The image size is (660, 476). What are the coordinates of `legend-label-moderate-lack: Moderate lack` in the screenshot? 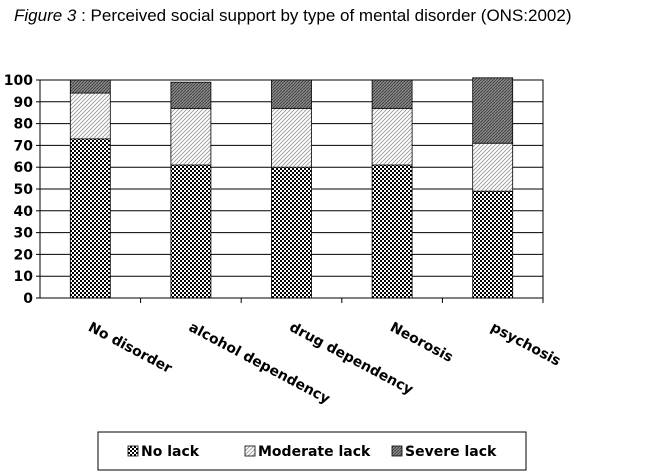 It's located at (314, 452).